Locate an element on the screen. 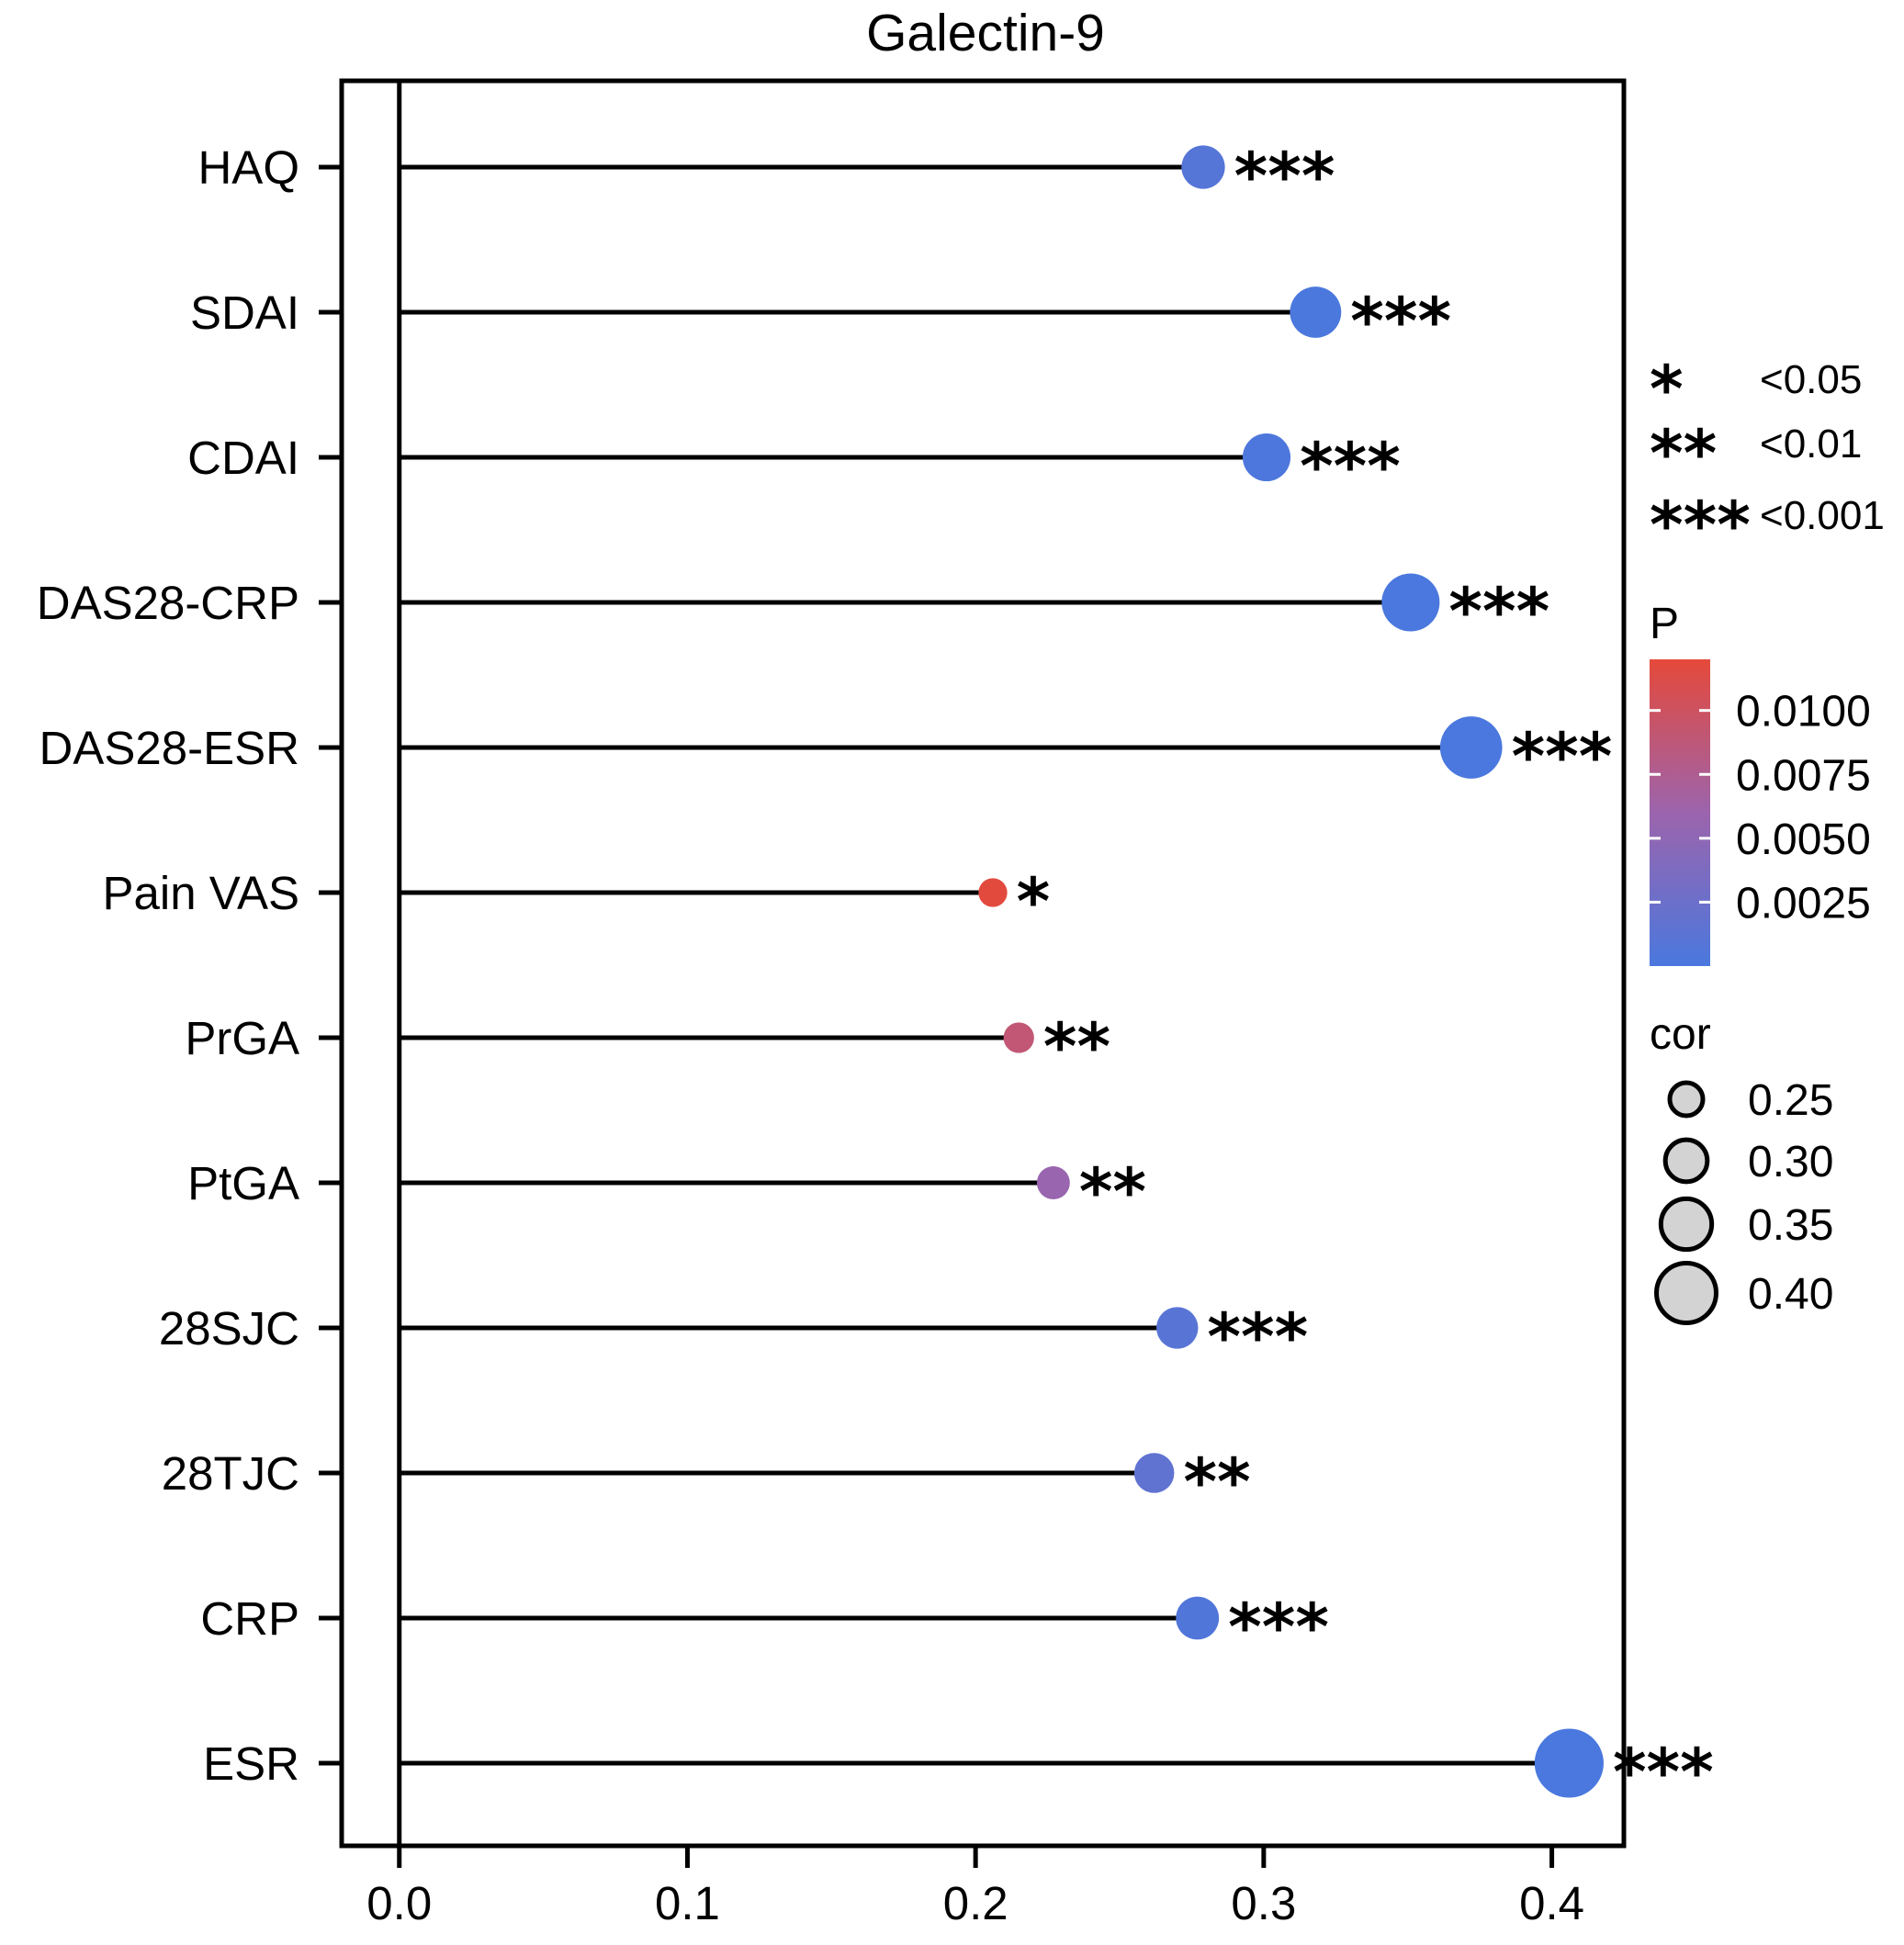  colorbar-label-3: 0.0025 is located at coordinates (1803, 903).